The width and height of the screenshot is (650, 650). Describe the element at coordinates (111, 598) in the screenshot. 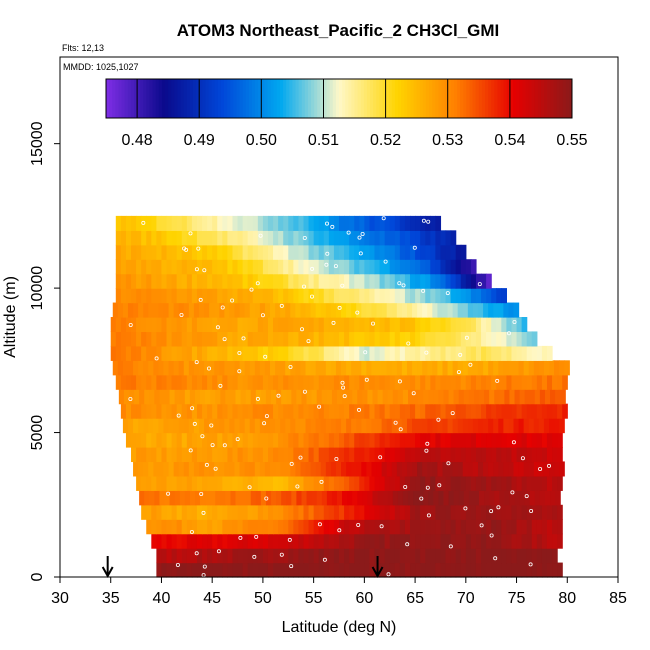

I see `x-tick-label: 35` at that location.